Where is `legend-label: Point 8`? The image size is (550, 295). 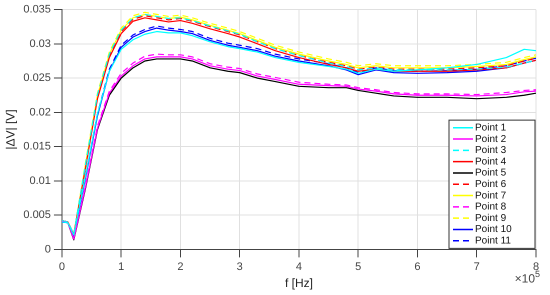 legend-label: Point 8 is located at coordinates (491, 207).